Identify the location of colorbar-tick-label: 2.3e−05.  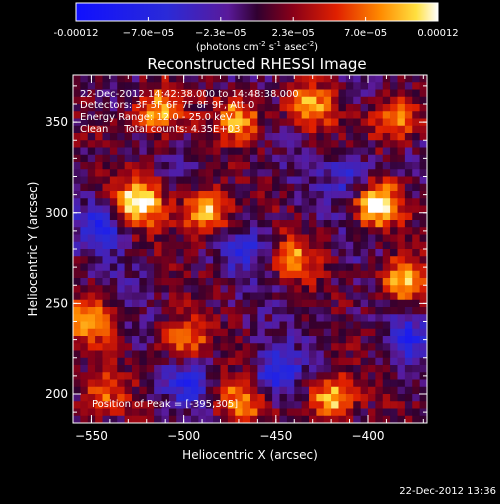
(293, 33).